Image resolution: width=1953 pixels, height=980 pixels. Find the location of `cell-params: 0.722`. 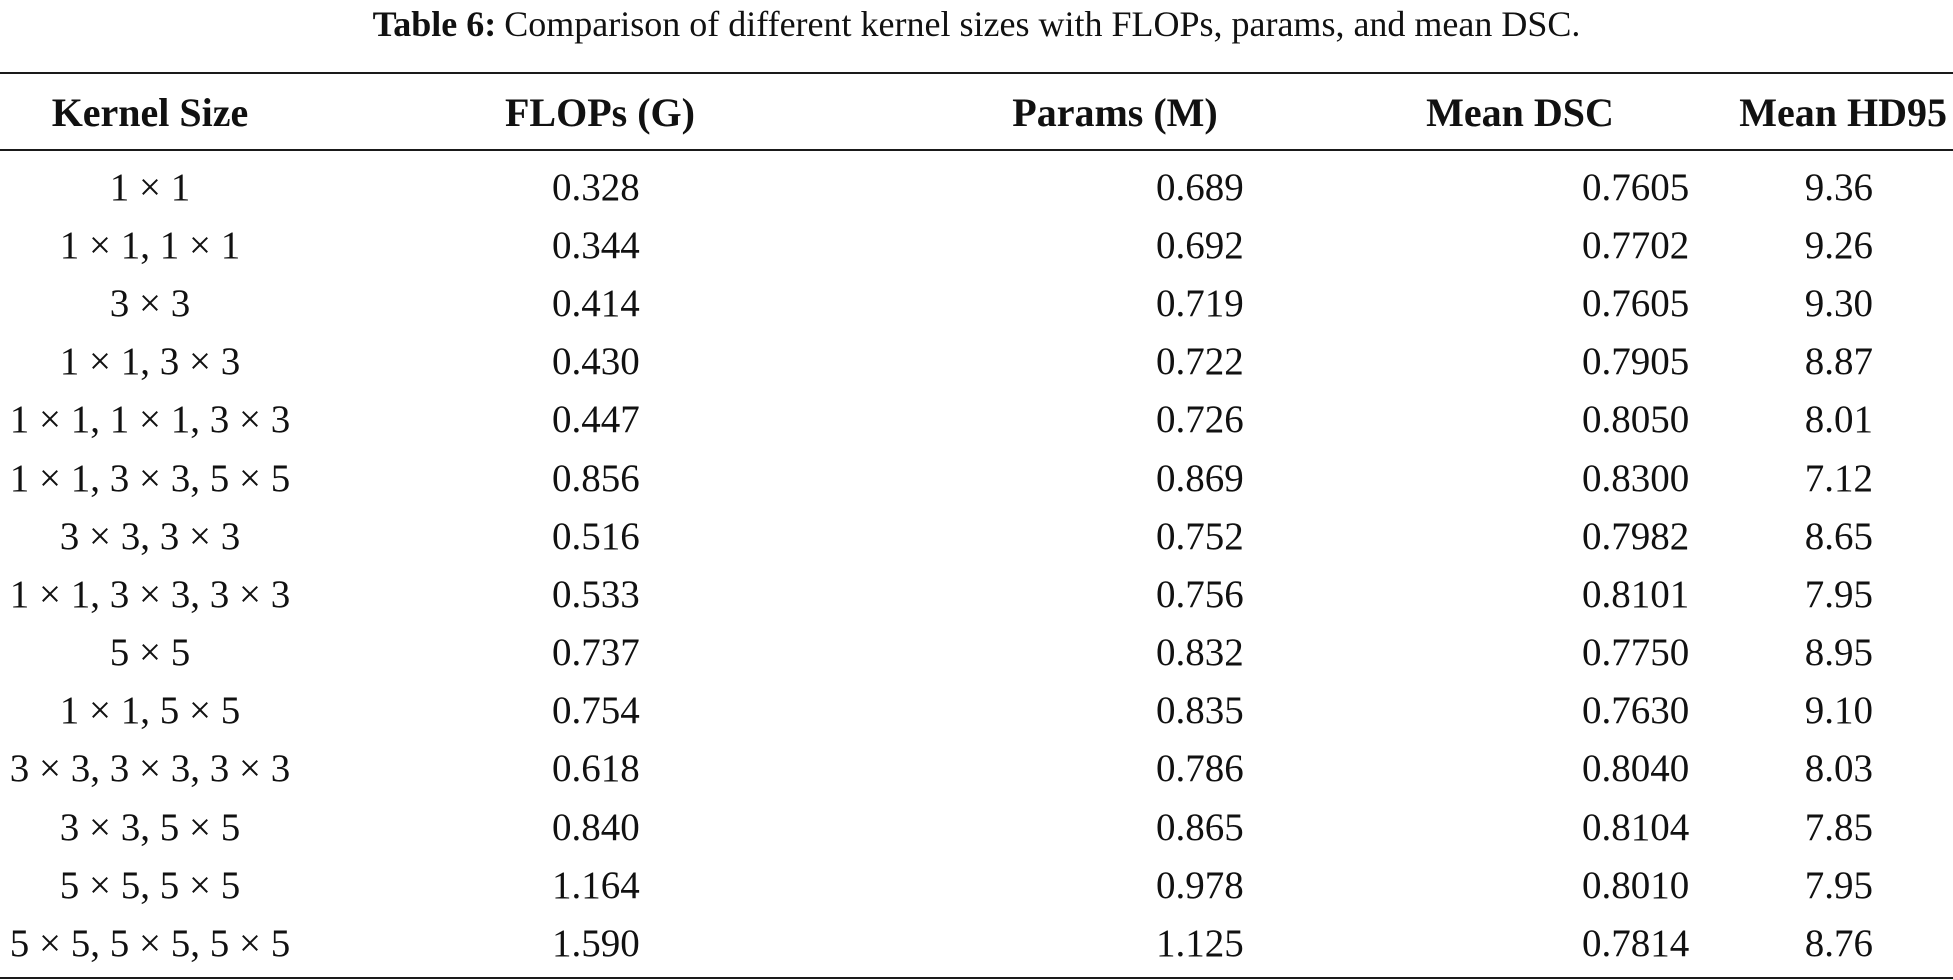

cell-params: 0.722 is located at coordinates (1200, 362).